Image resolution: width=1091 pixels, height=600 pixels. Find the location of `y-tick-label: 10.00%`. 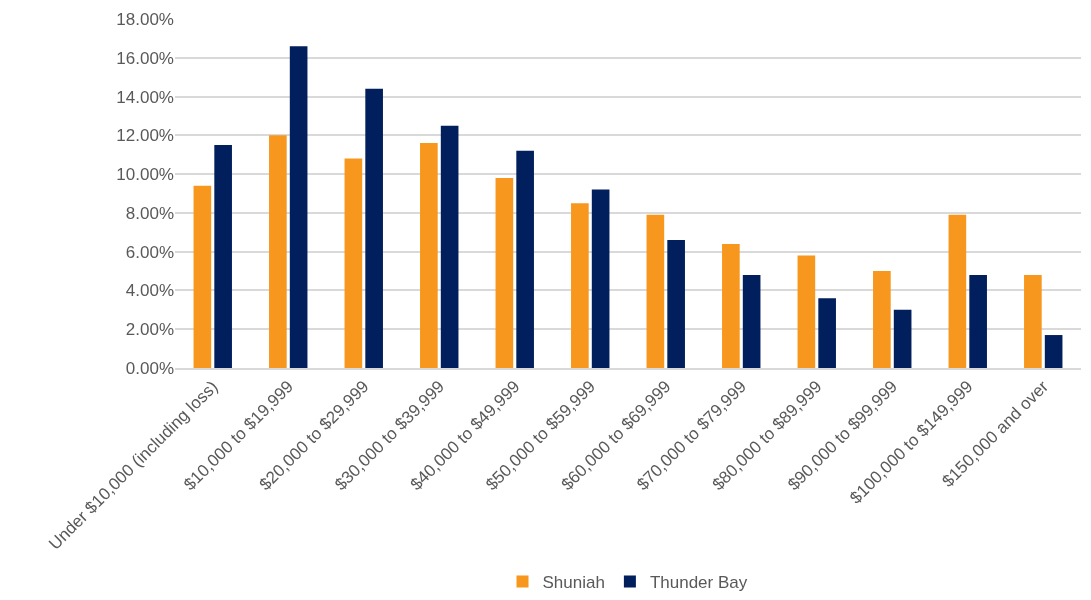

y-tick-label: 10.00% is located at coordinates (145, 175).